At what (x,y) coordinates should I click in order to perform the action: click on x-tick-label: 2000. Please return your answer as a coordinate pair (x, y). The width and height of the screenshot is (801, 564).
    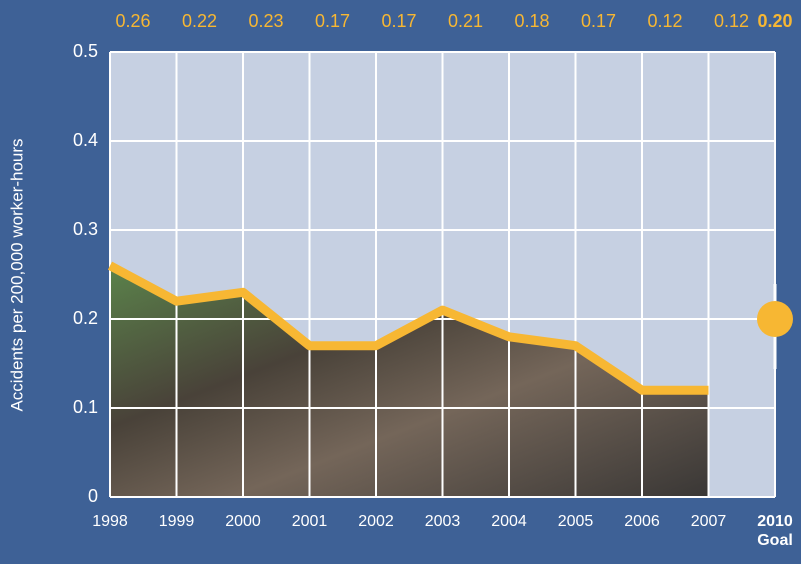
    Looking at the image, I should click on (243, 521).